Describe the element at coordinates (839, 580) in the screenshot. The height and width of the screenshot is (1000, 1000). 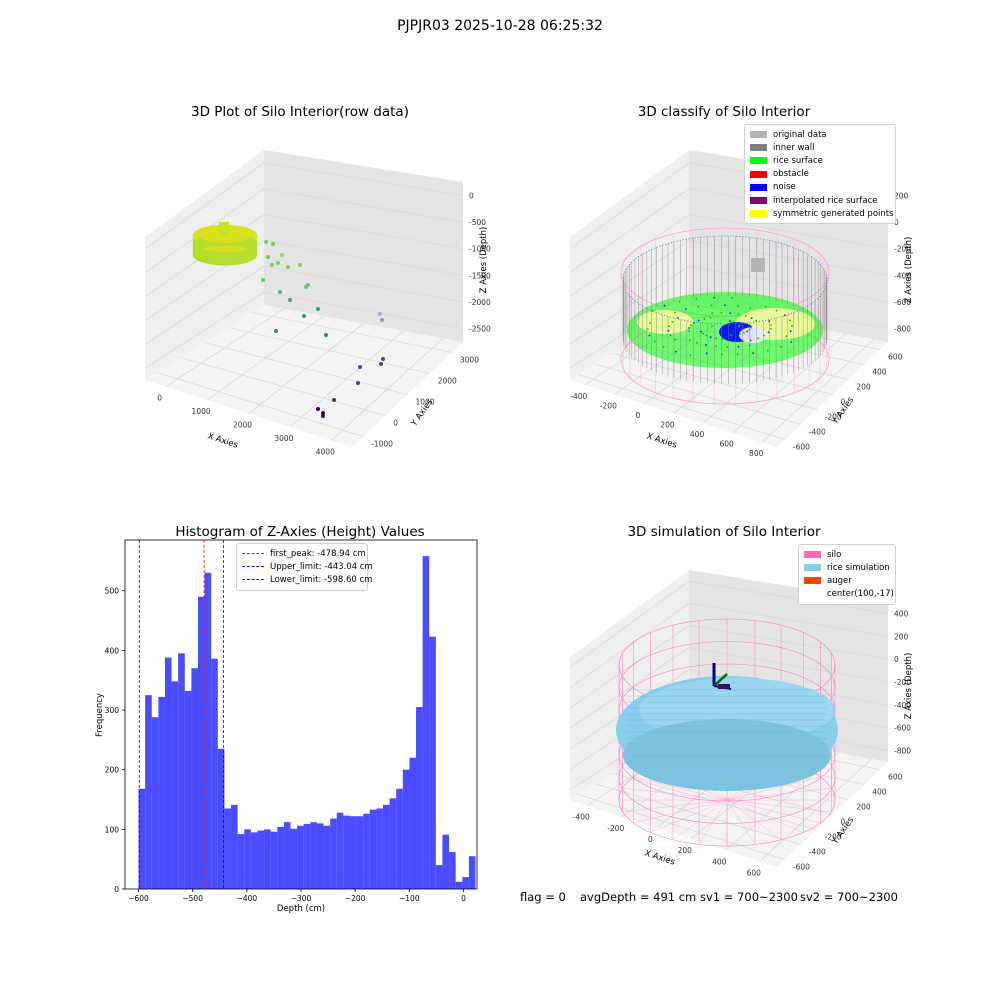
I see `legend-label: auger` at that location.